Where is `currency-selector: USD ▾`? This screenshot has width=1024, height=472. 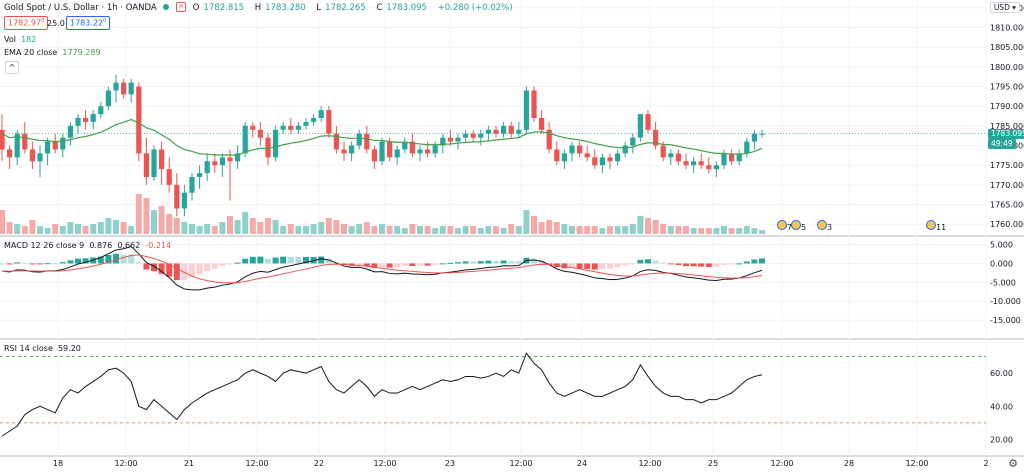
currency-selector: USD ▾ is located at coordinates (1004, 7).